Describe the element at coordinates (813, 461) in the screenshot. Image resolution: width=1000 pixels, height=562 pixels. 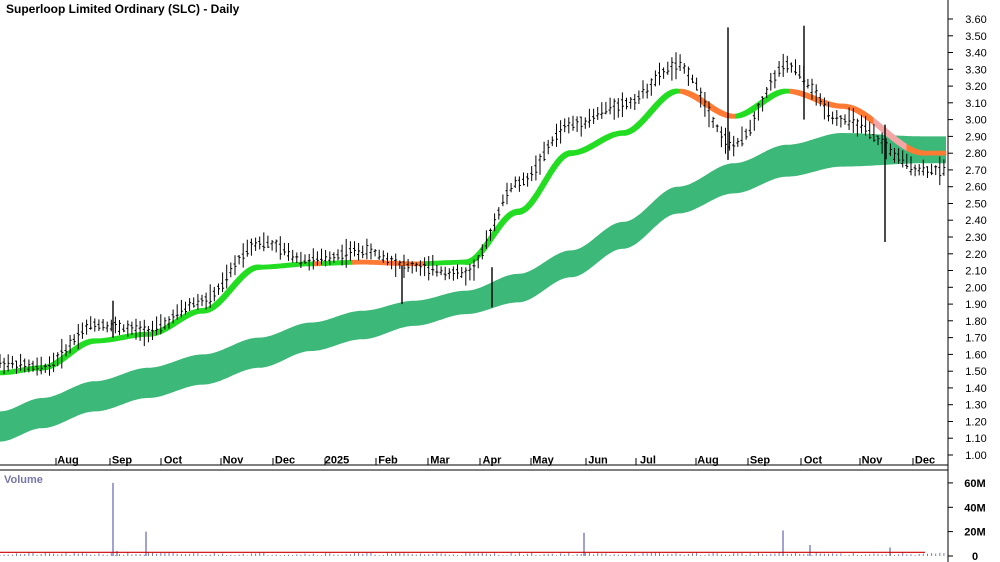
I see `time-axis-label: Oct` at that location.